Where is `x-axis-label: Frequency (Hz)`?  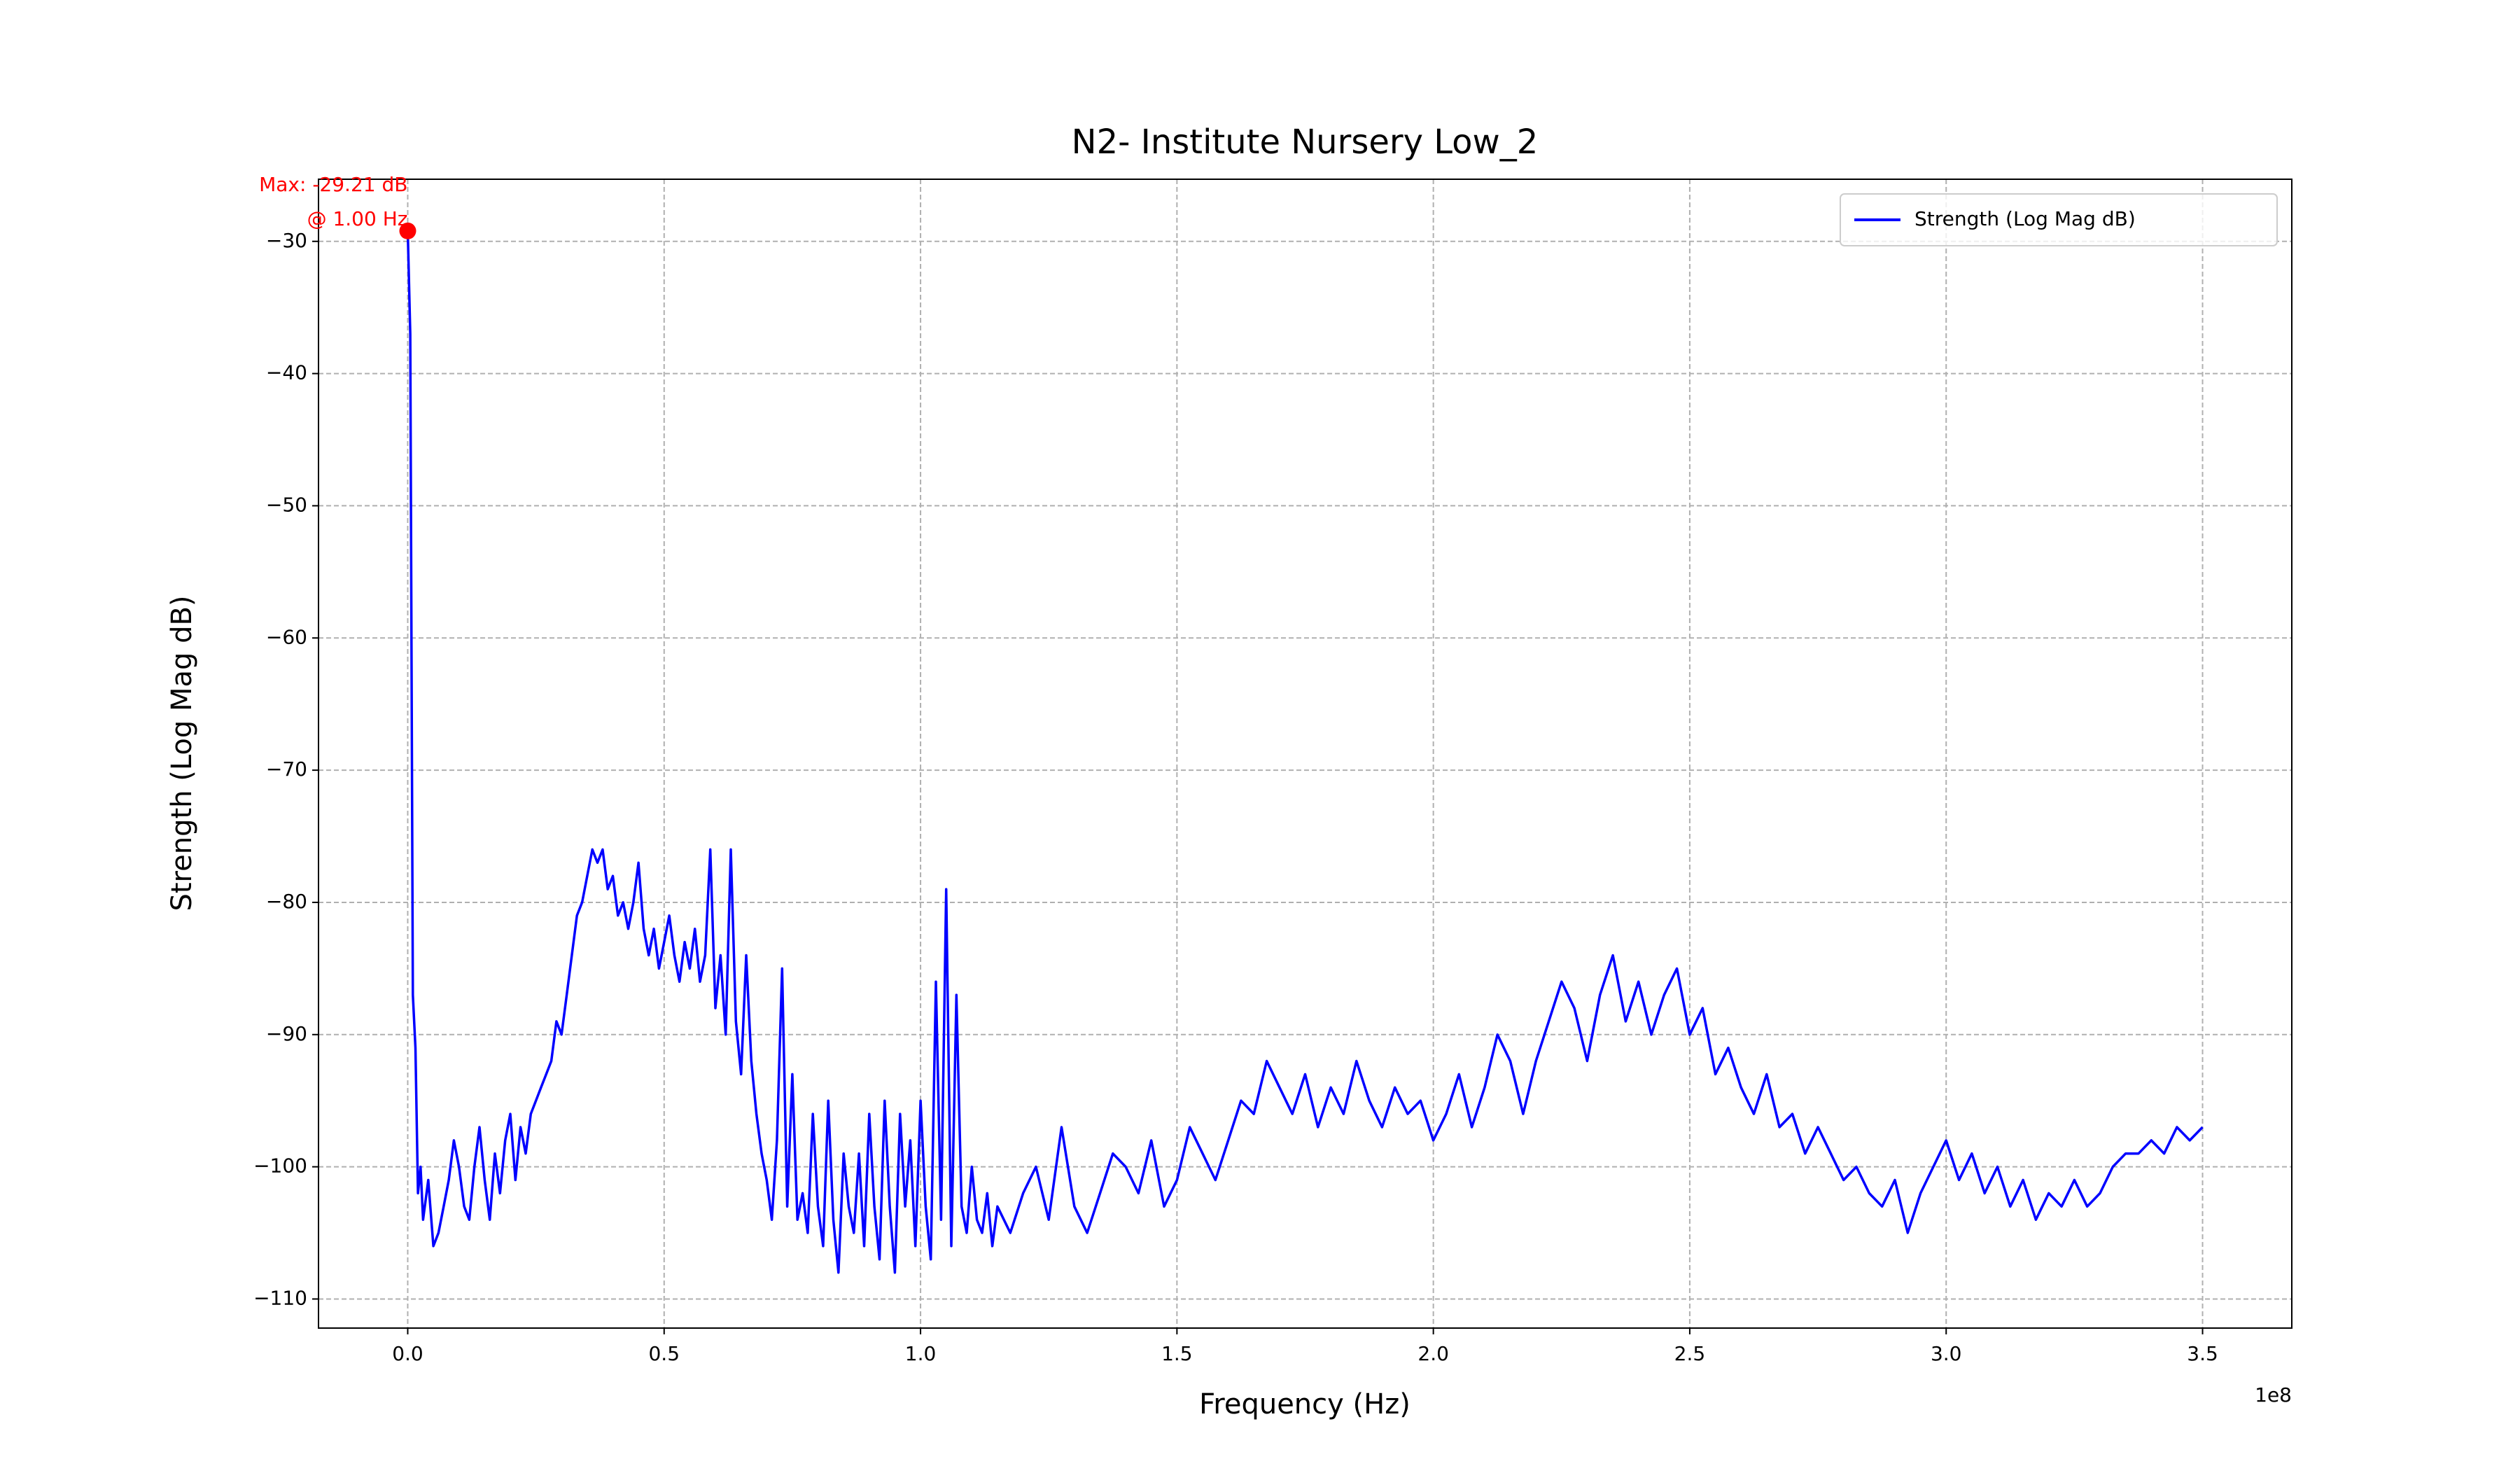
x-axis-label: Frequency (Hz) is located at coordinates (1304, 1404).